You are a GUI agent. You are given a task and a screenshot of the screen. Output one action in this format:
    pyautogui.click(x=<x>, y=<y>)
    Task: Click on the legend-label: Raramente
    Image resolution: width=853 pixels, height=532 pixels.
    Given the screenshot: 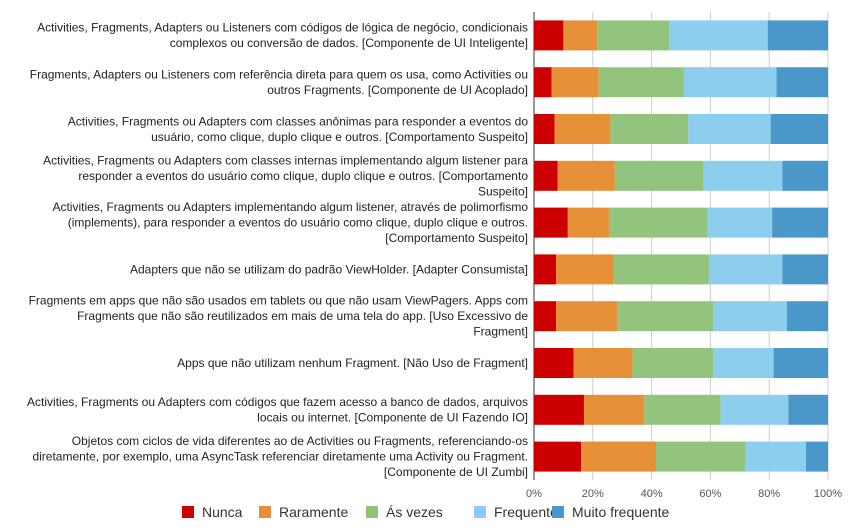 What is the action you would take?
    pyautogui.click(x=313, y=512)
    